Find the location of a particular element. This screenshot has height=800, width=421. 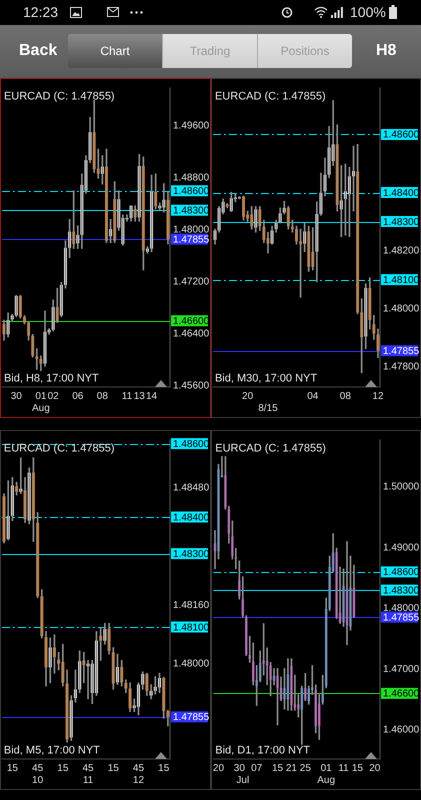

text: 100% is located at coordinates (368, 12).